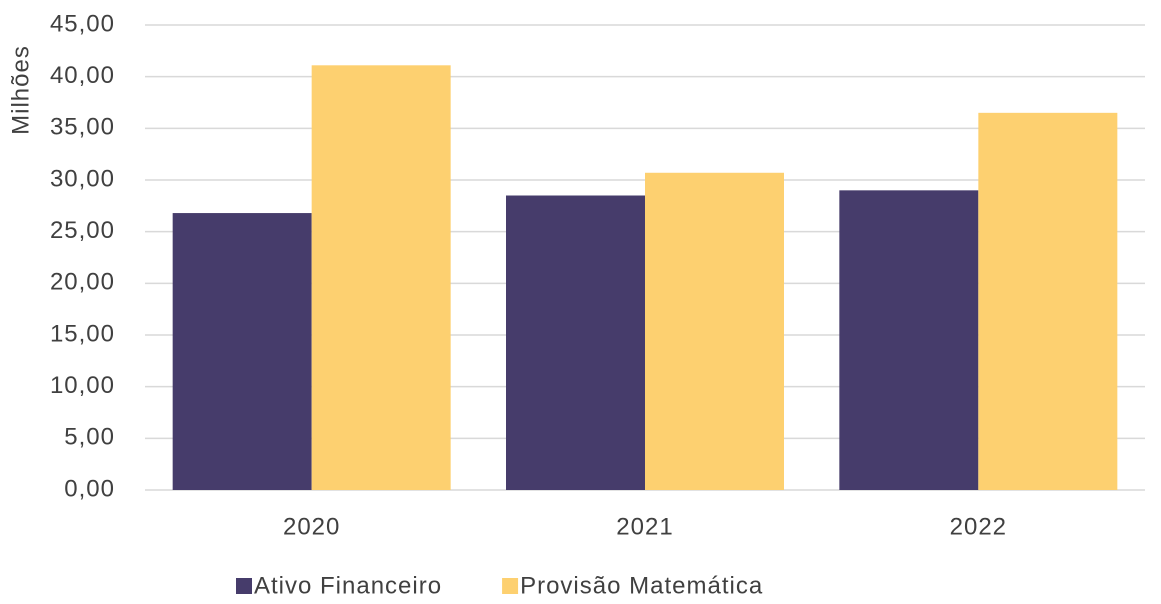  Describe the element at coordinates (978, 526) in the screenshot. I see `x-tick-label: 2022` at that location.